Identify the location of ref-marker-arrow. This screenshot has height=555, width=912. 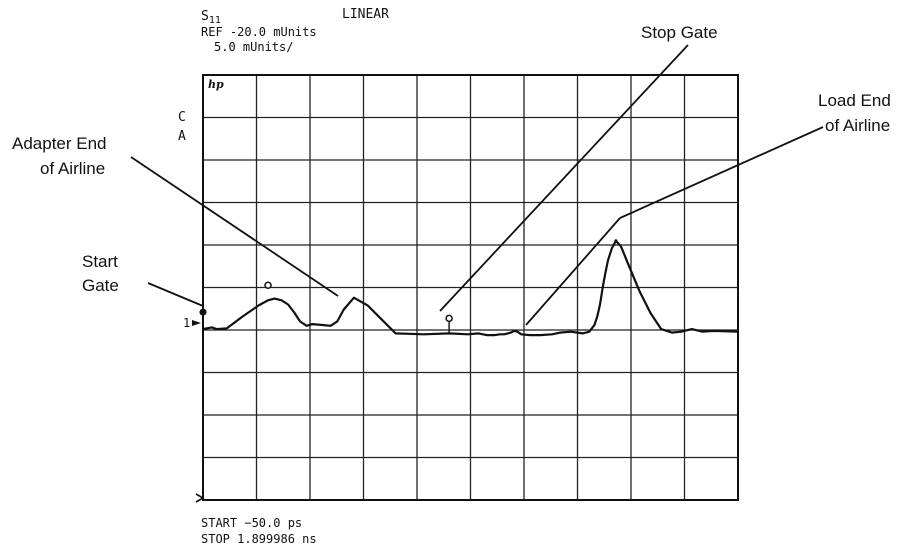
(196, 323).